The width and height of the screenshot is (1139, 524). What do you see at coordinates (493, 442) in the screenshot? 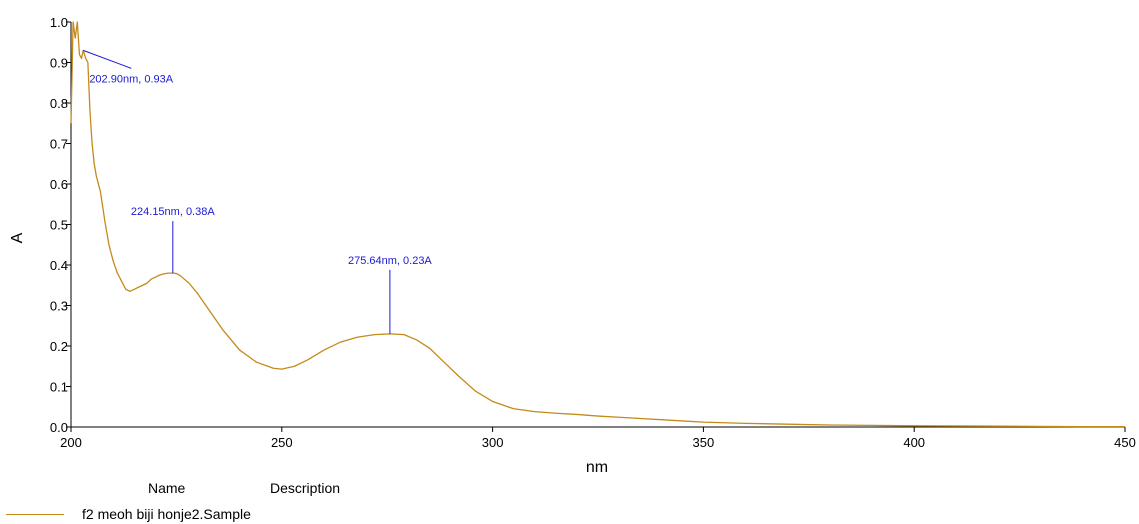
I see `x-tick-label: 300` at bounding box center [493, 442].